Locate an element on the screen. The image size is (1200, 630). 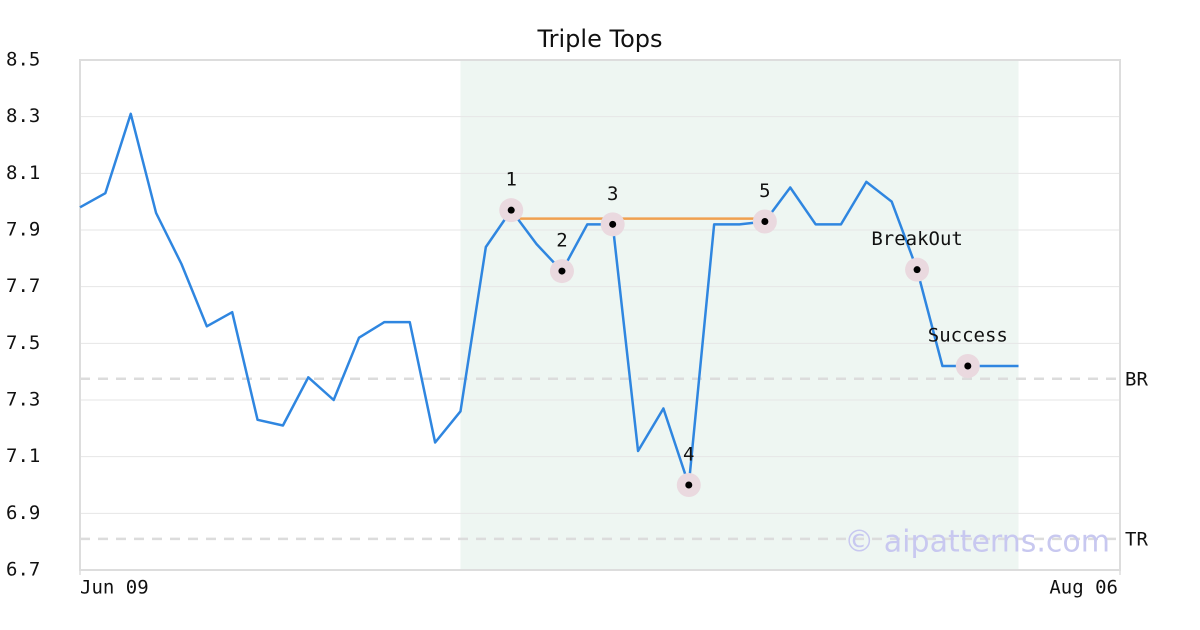
chart-title: Triple Tops is located at coordinates (600, 39).